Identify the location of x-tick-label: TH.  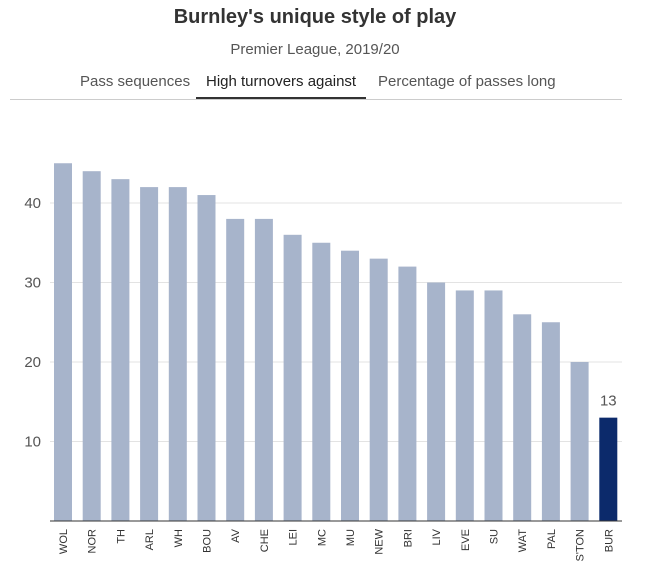
(121, 536).